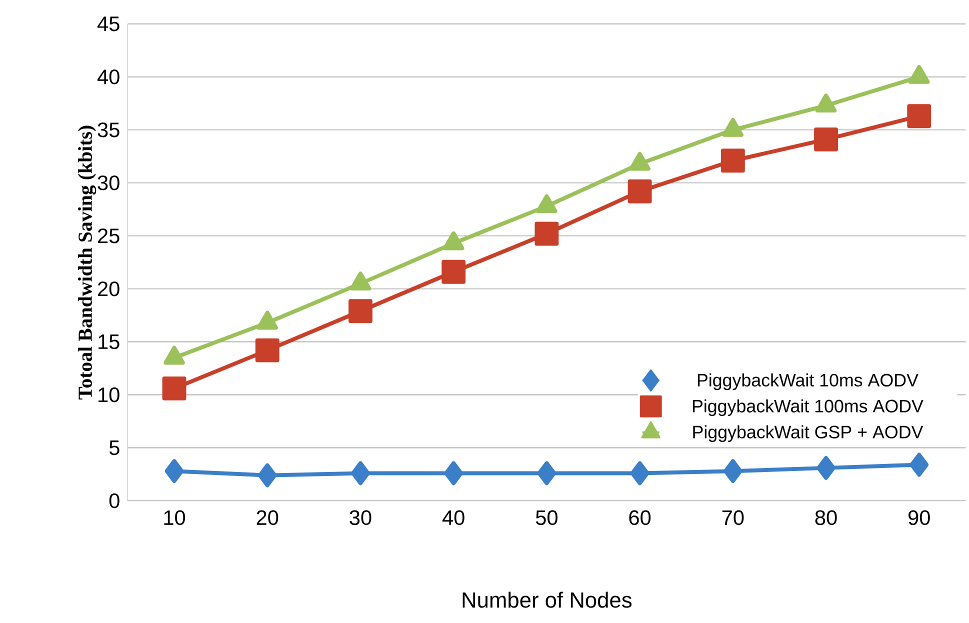 The width and height of the screenshot is (969, 623). I want to click on x-tick-label: 40, so click(453, 517).